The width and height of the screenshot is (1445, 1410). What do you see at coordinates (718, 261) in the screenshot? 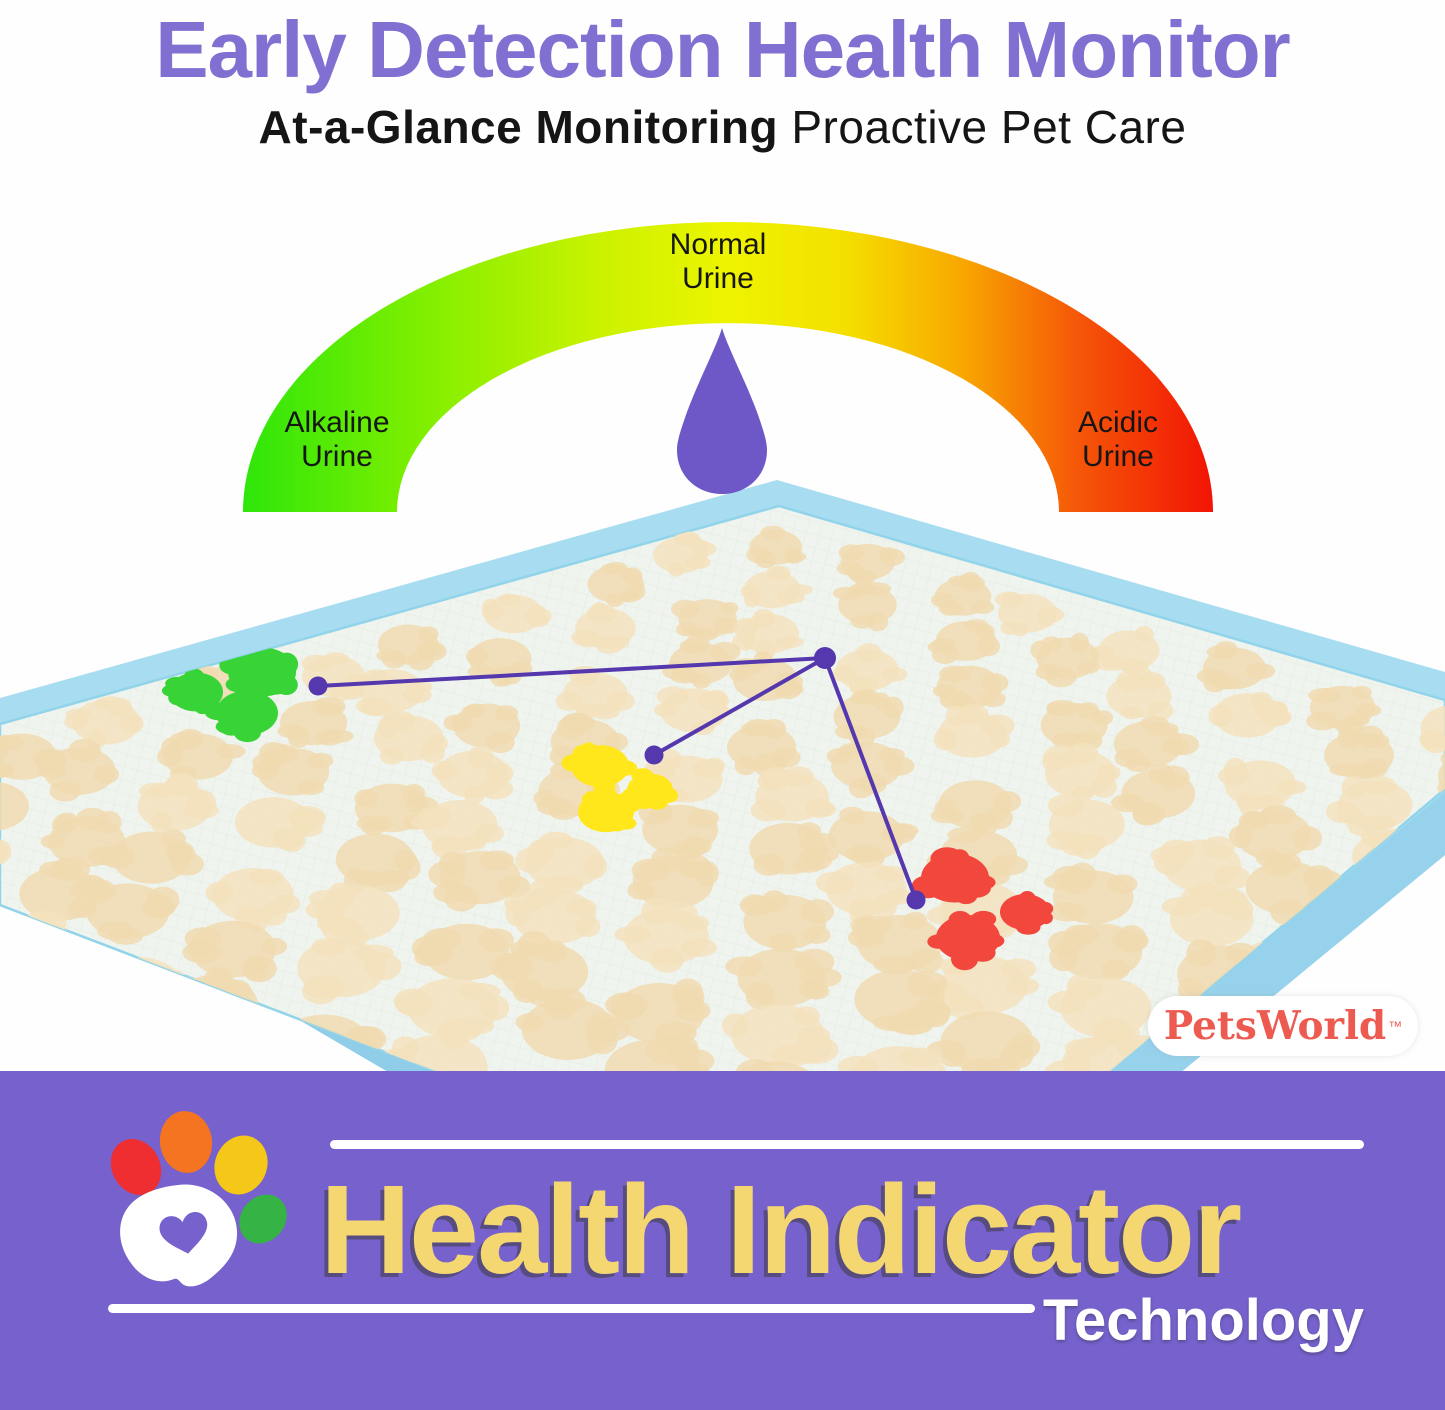
I see `gauge-label-normal: Normal Urine` at bounding box center [718, 261].